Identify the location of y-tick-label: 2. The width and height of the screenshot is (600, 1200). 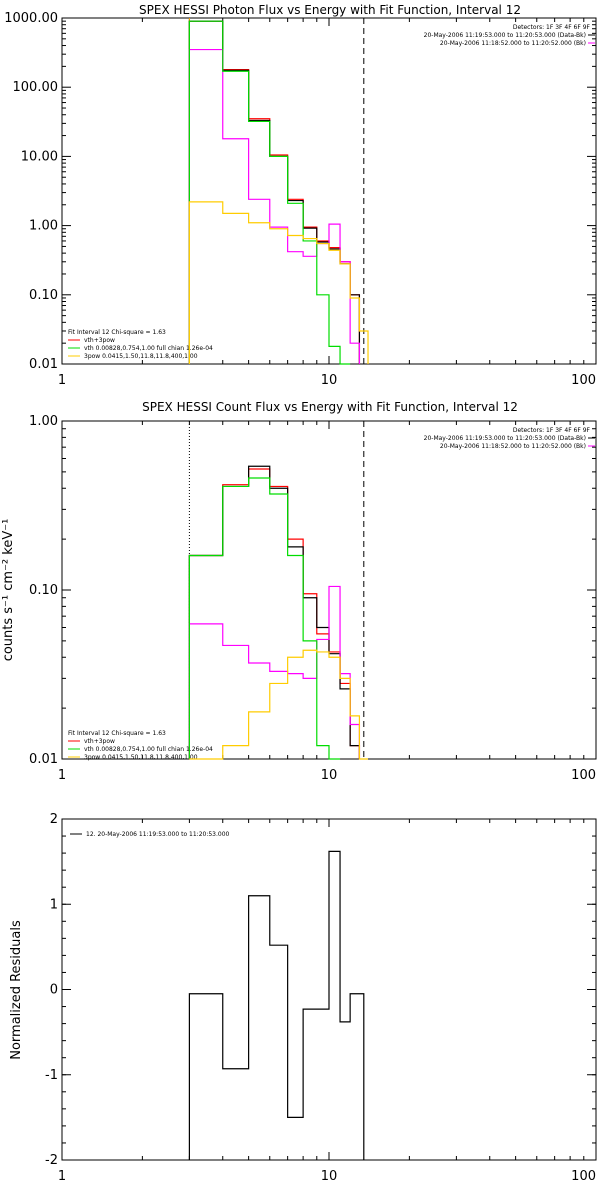
(54, 819).